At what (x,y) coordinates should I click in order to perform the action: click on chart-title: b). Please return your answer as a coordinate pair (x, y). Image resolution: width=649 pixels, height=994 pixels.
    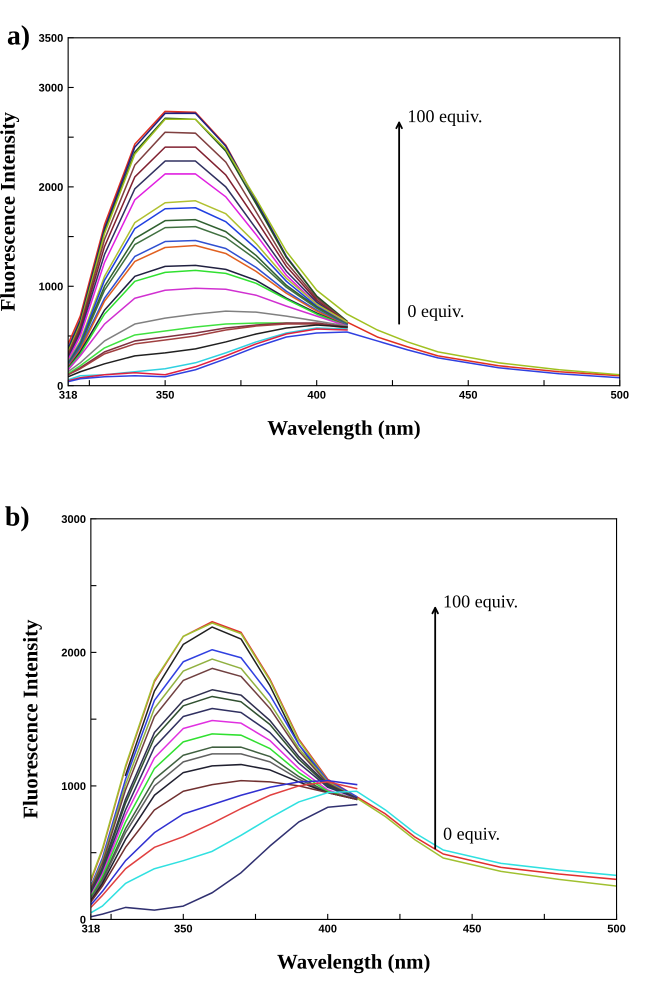
    Looking at the image, I should click on (16, 519).